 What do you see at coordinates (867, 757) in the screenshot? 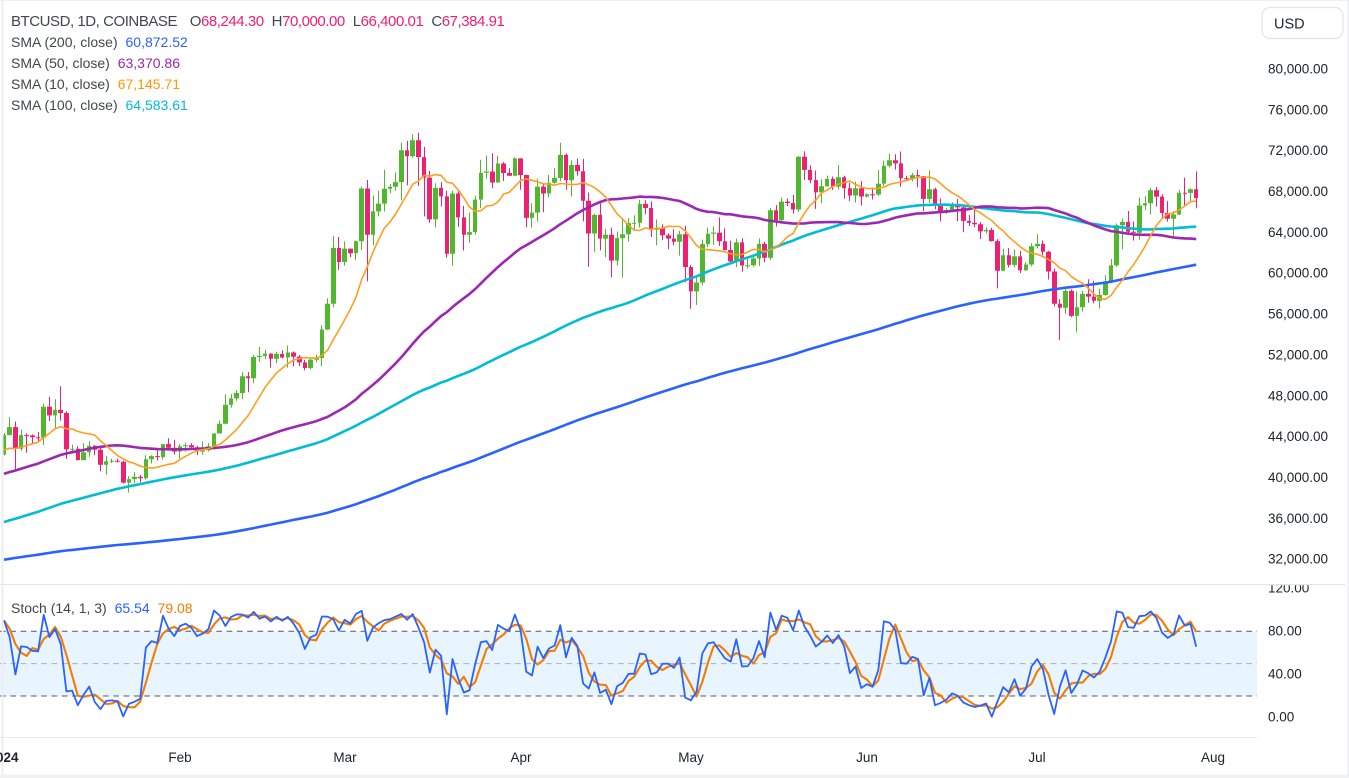
I see `svg-text: Jun` at bounding box center [867, 757].